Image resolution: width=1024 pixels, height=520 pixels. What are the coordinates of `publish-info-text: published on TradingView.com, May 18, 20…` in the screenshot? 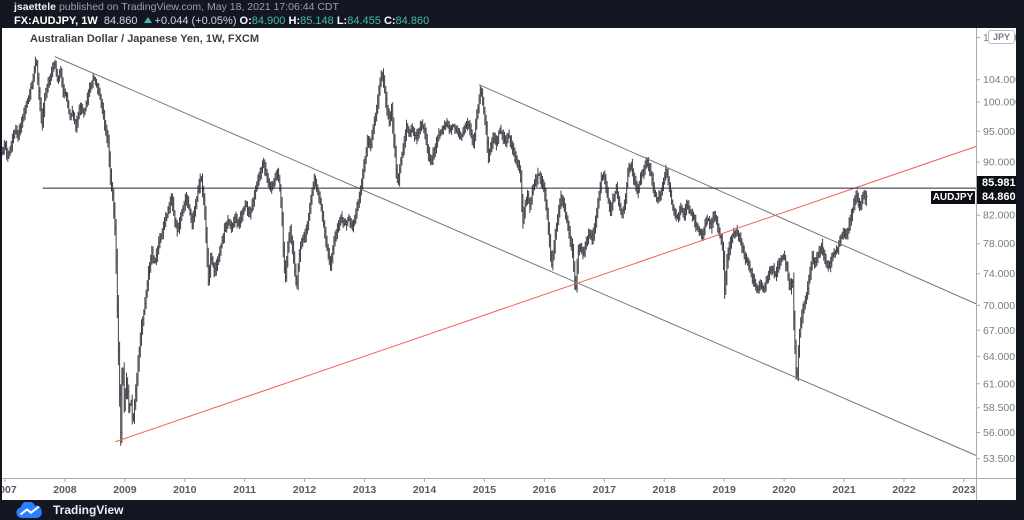 It's located at (197, 7).